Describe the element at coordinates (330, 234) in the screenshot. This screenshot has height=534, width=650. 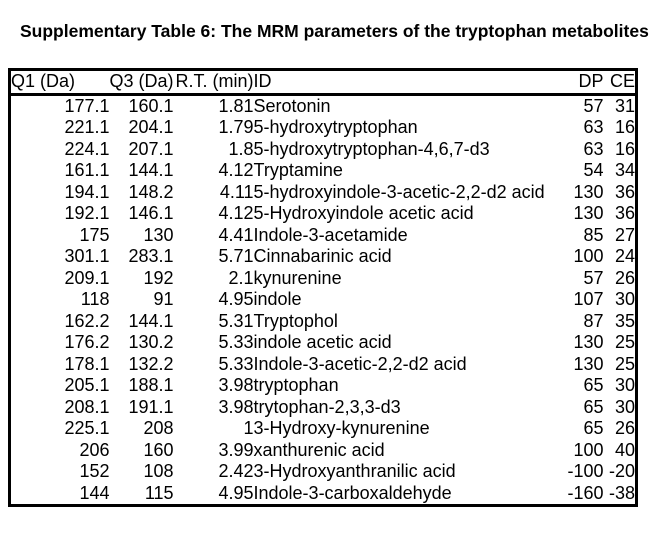
I see `cell-id: Indole-3-acetamide` at that location.